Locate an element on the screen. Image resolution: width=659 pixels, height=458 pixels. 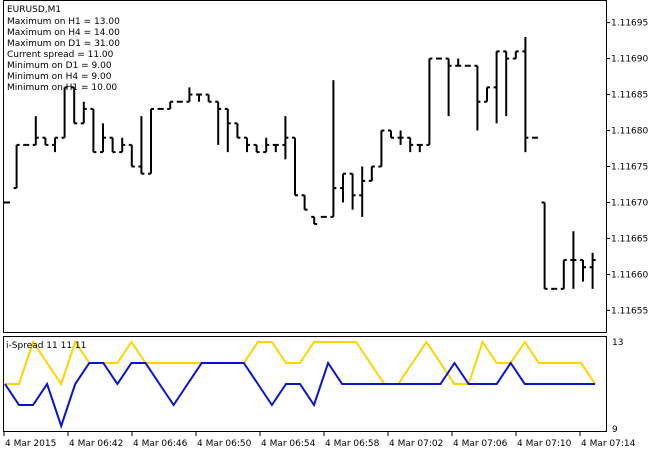
y-tick-label: 1.11690 is located at coordinates (629, 60).